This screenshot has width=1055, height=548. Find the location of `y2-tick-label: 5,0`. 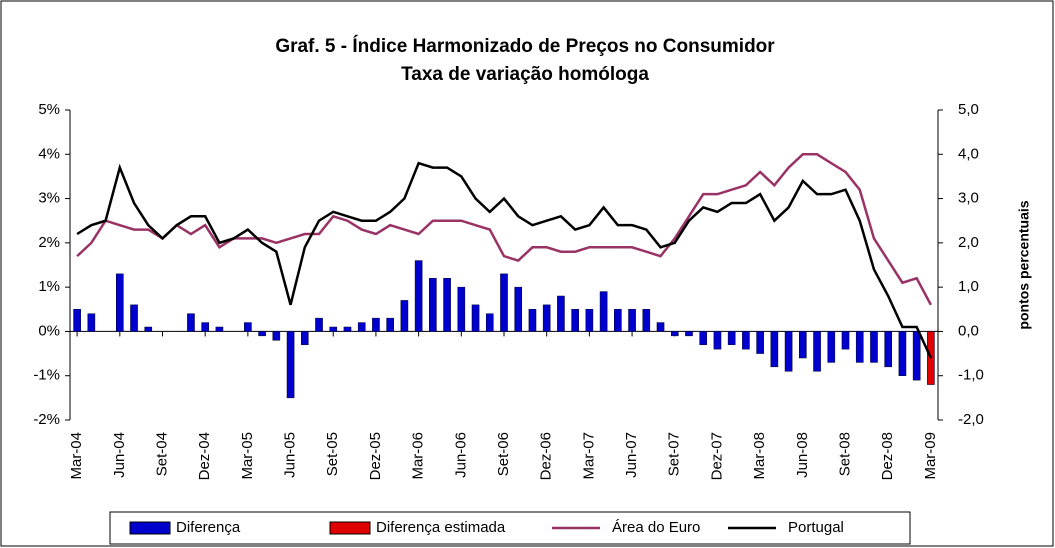

y2-tick-label: 5,0 is located at coordinates (968, 109).